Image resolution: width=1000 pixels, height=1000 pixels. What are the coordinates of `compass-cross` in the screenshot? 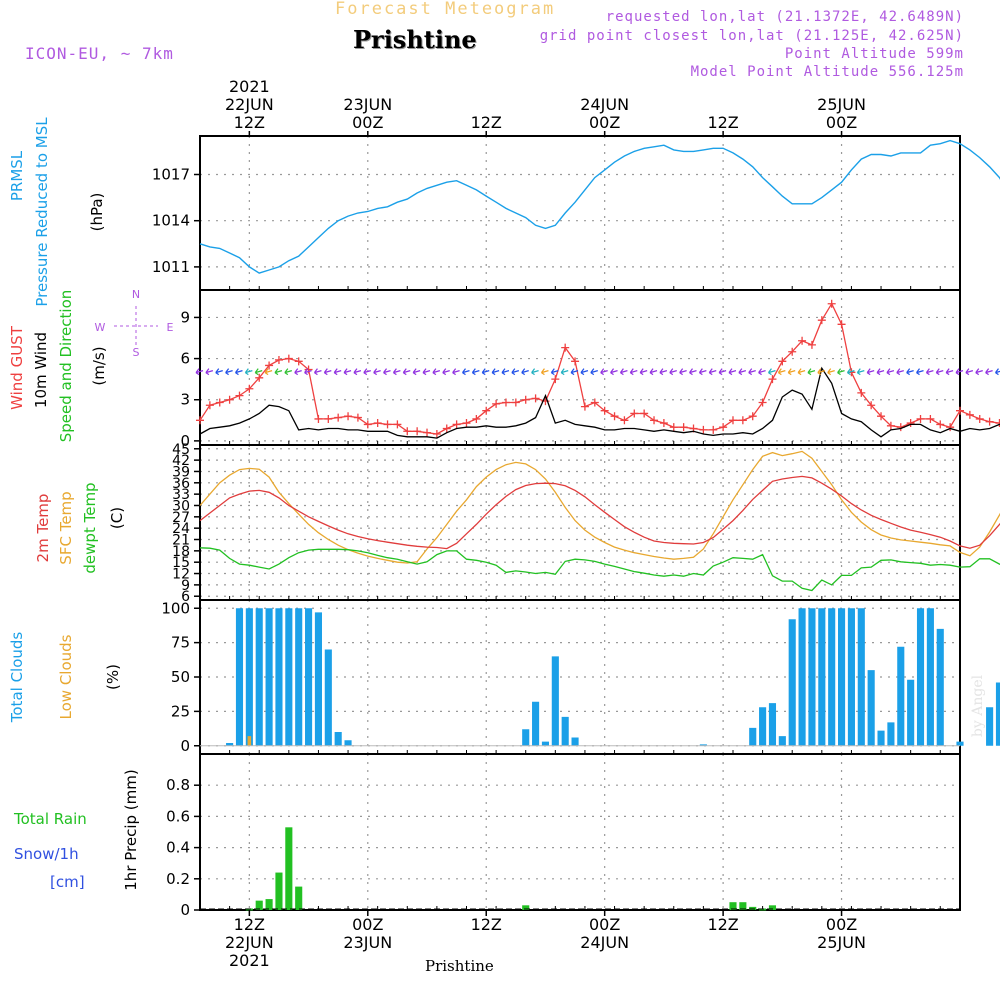 It's located at (136, 326).